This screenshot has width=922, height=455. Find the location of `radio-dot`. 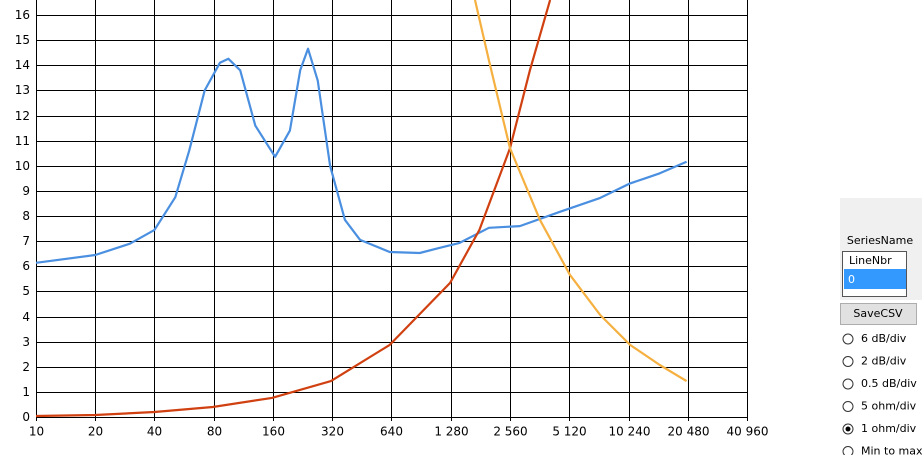

radio-dot is located at coordinates (848, 429).